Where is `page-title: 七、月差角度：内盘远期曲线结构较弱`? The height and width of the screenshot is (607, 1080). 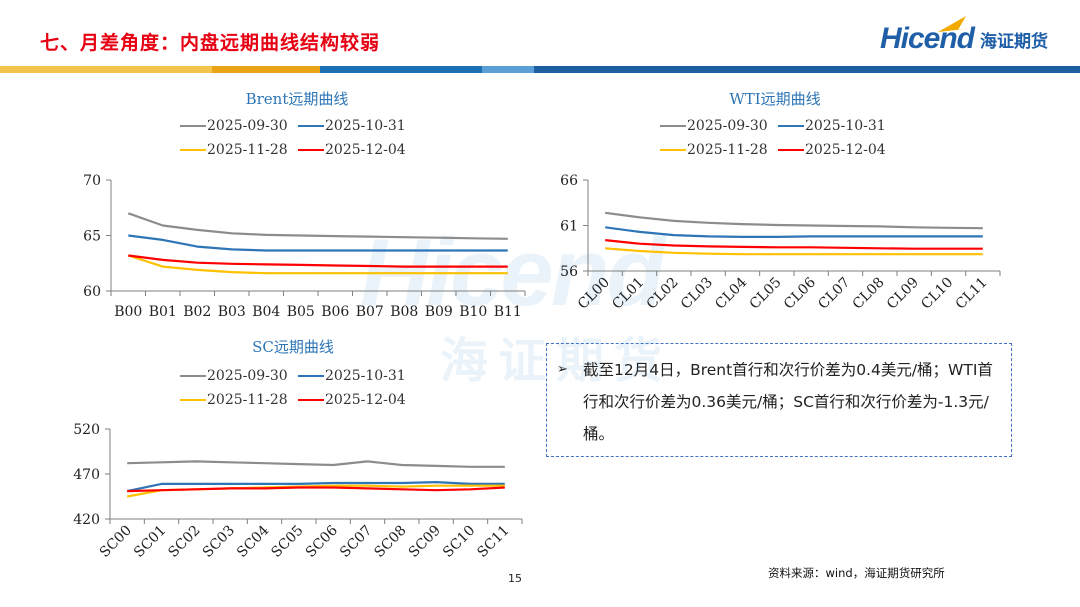 page-title: 七、月差角度：内盘远期曲线结构较弱 is located at coordinates (210, 43).